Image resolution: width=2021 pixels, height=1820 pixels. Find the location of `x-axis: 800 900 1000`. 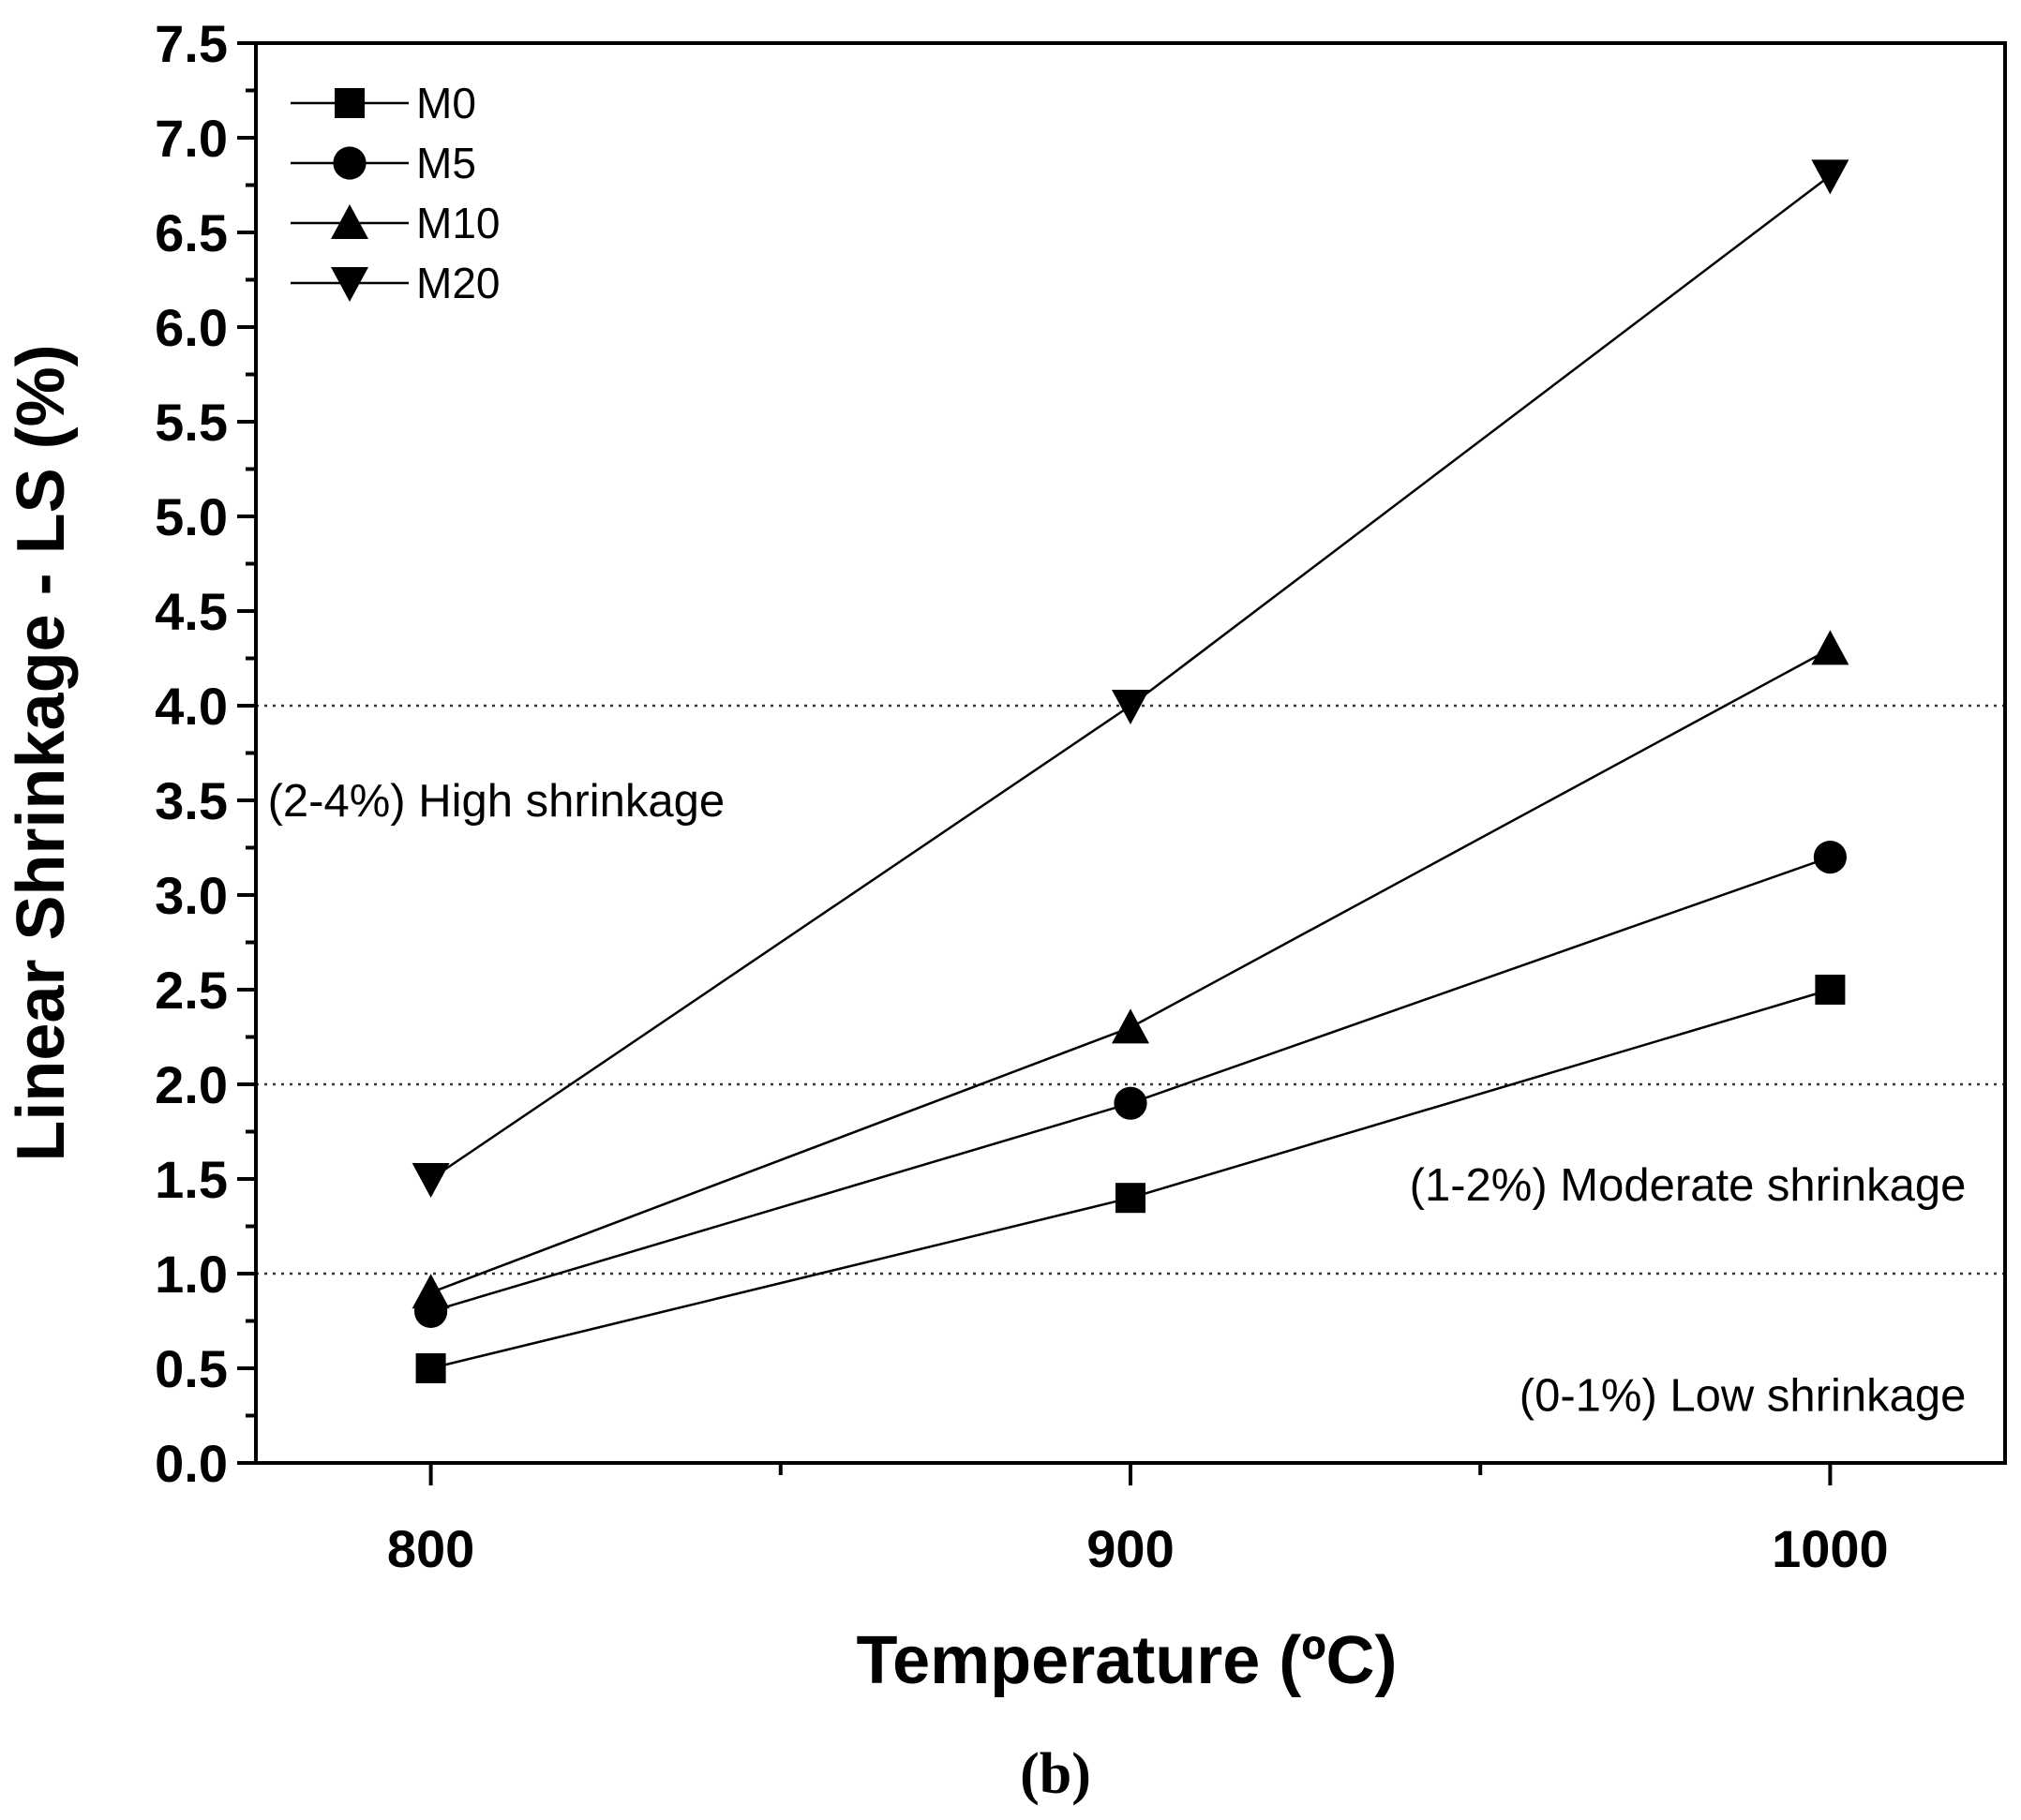

x-axis: 800 900 1000 is located at coordinates (1138, 1520).